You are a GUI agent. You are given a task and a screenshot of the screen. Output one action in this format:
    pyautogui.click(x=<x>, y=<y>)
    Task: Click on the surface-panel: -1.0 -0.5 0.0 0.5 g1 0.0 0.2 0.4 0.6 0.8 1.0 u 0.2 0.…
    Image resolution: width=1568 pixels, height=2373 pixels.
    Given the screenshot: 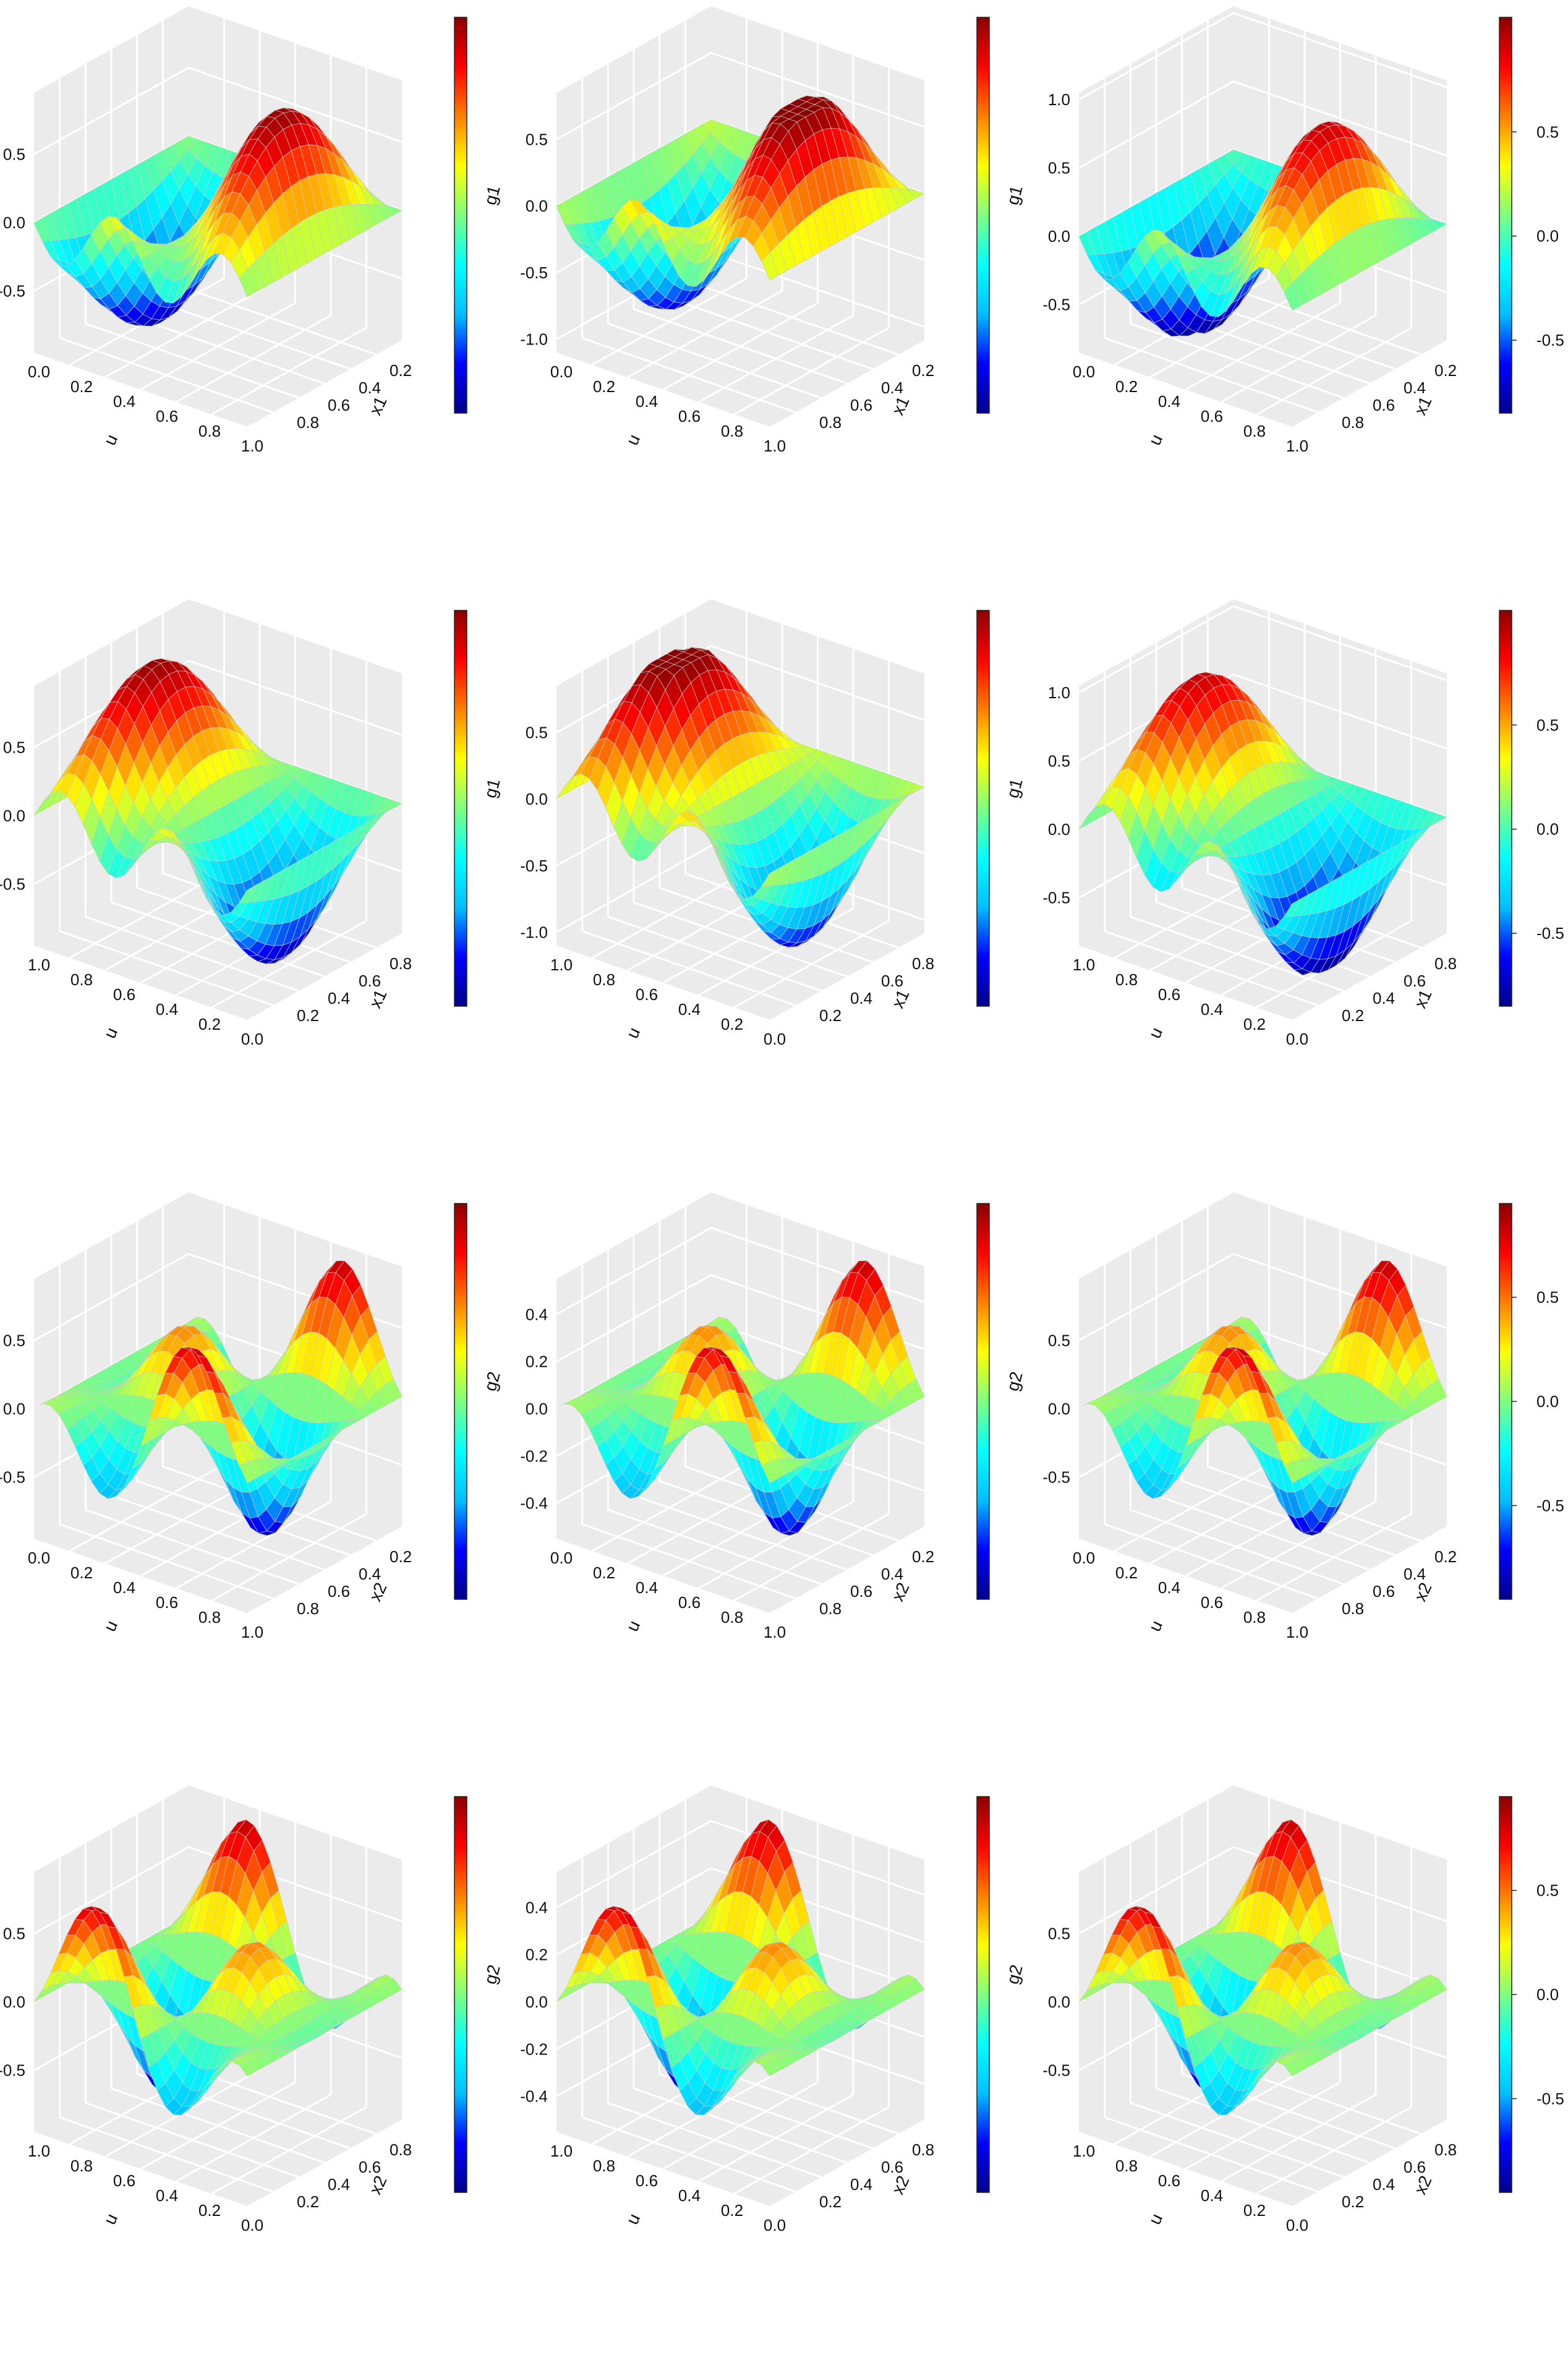 What is the action you would take?
    pyautogui.click(x=762, y=296)
    